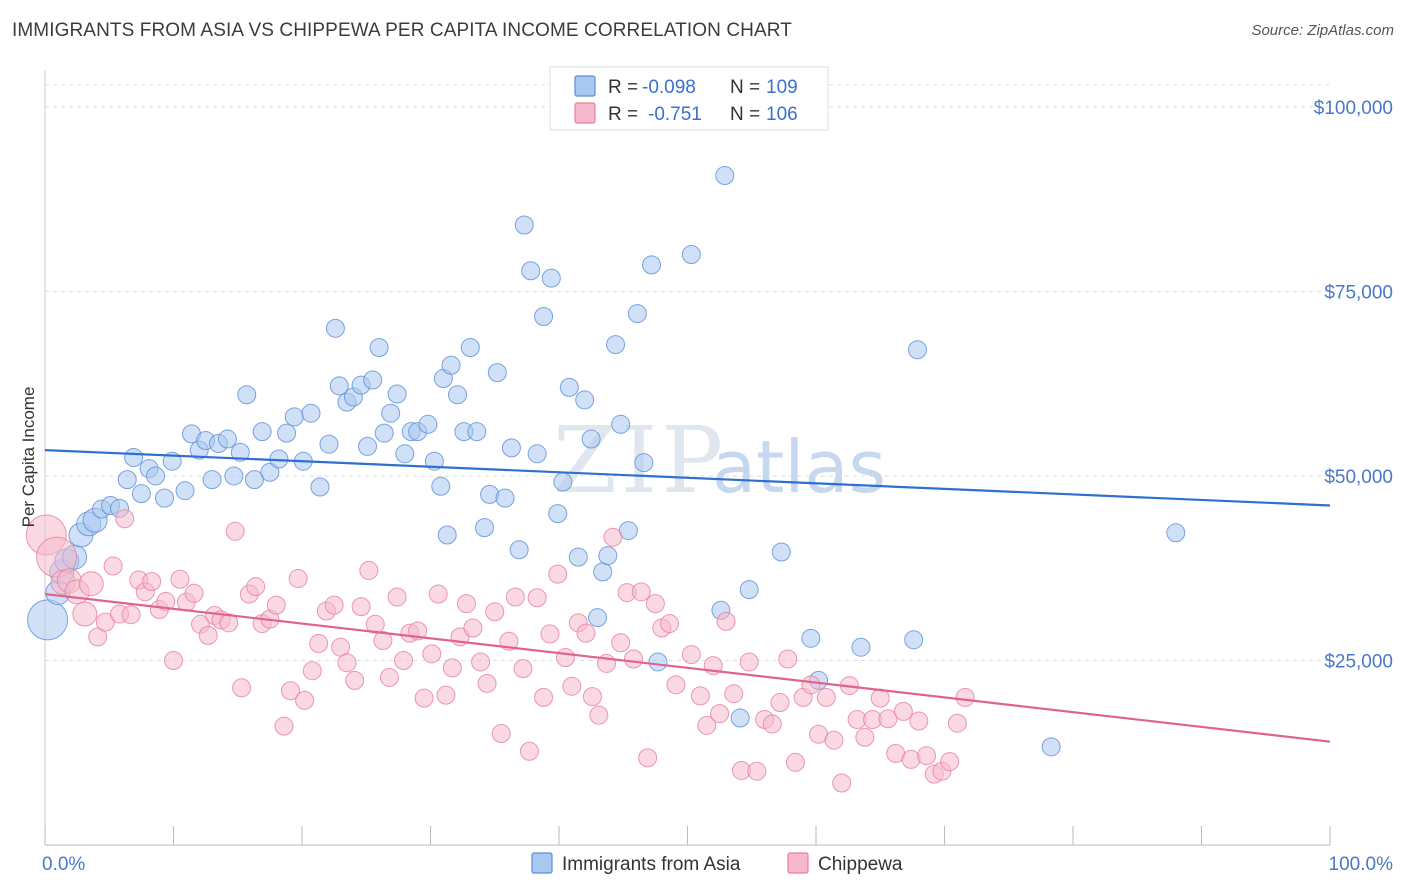 Image resolution: width=1406 pixels, height=892 pixels. What do you see at coordinates (585, 113) in the screenshot?
I see `legend-swatch-pink` at bounding box center [585, 113].